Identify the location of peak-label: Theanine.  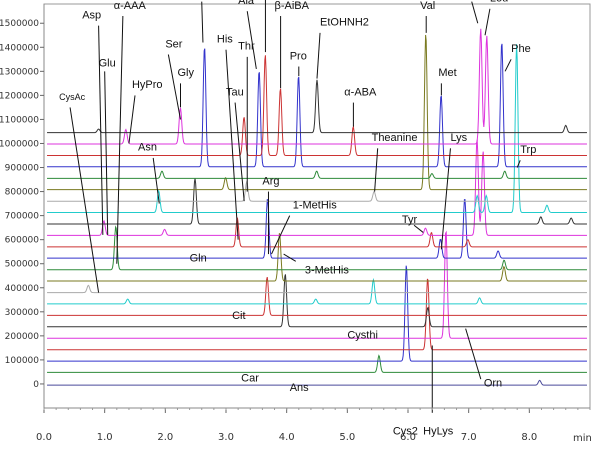
(395, 138).